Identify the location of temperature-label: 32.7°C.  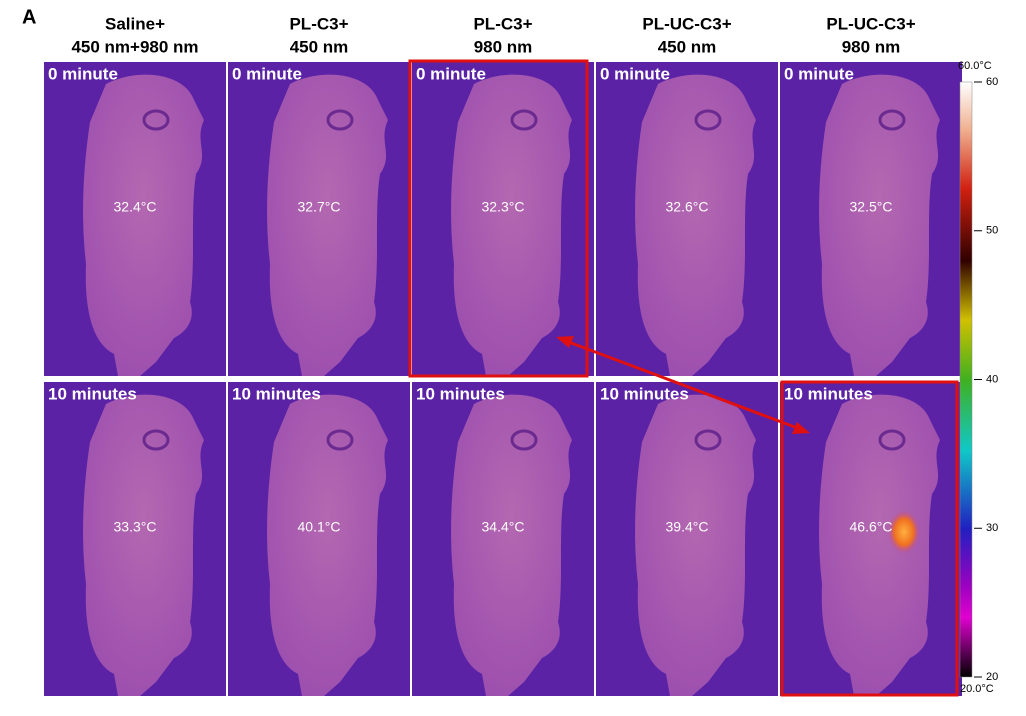
(319, 207).